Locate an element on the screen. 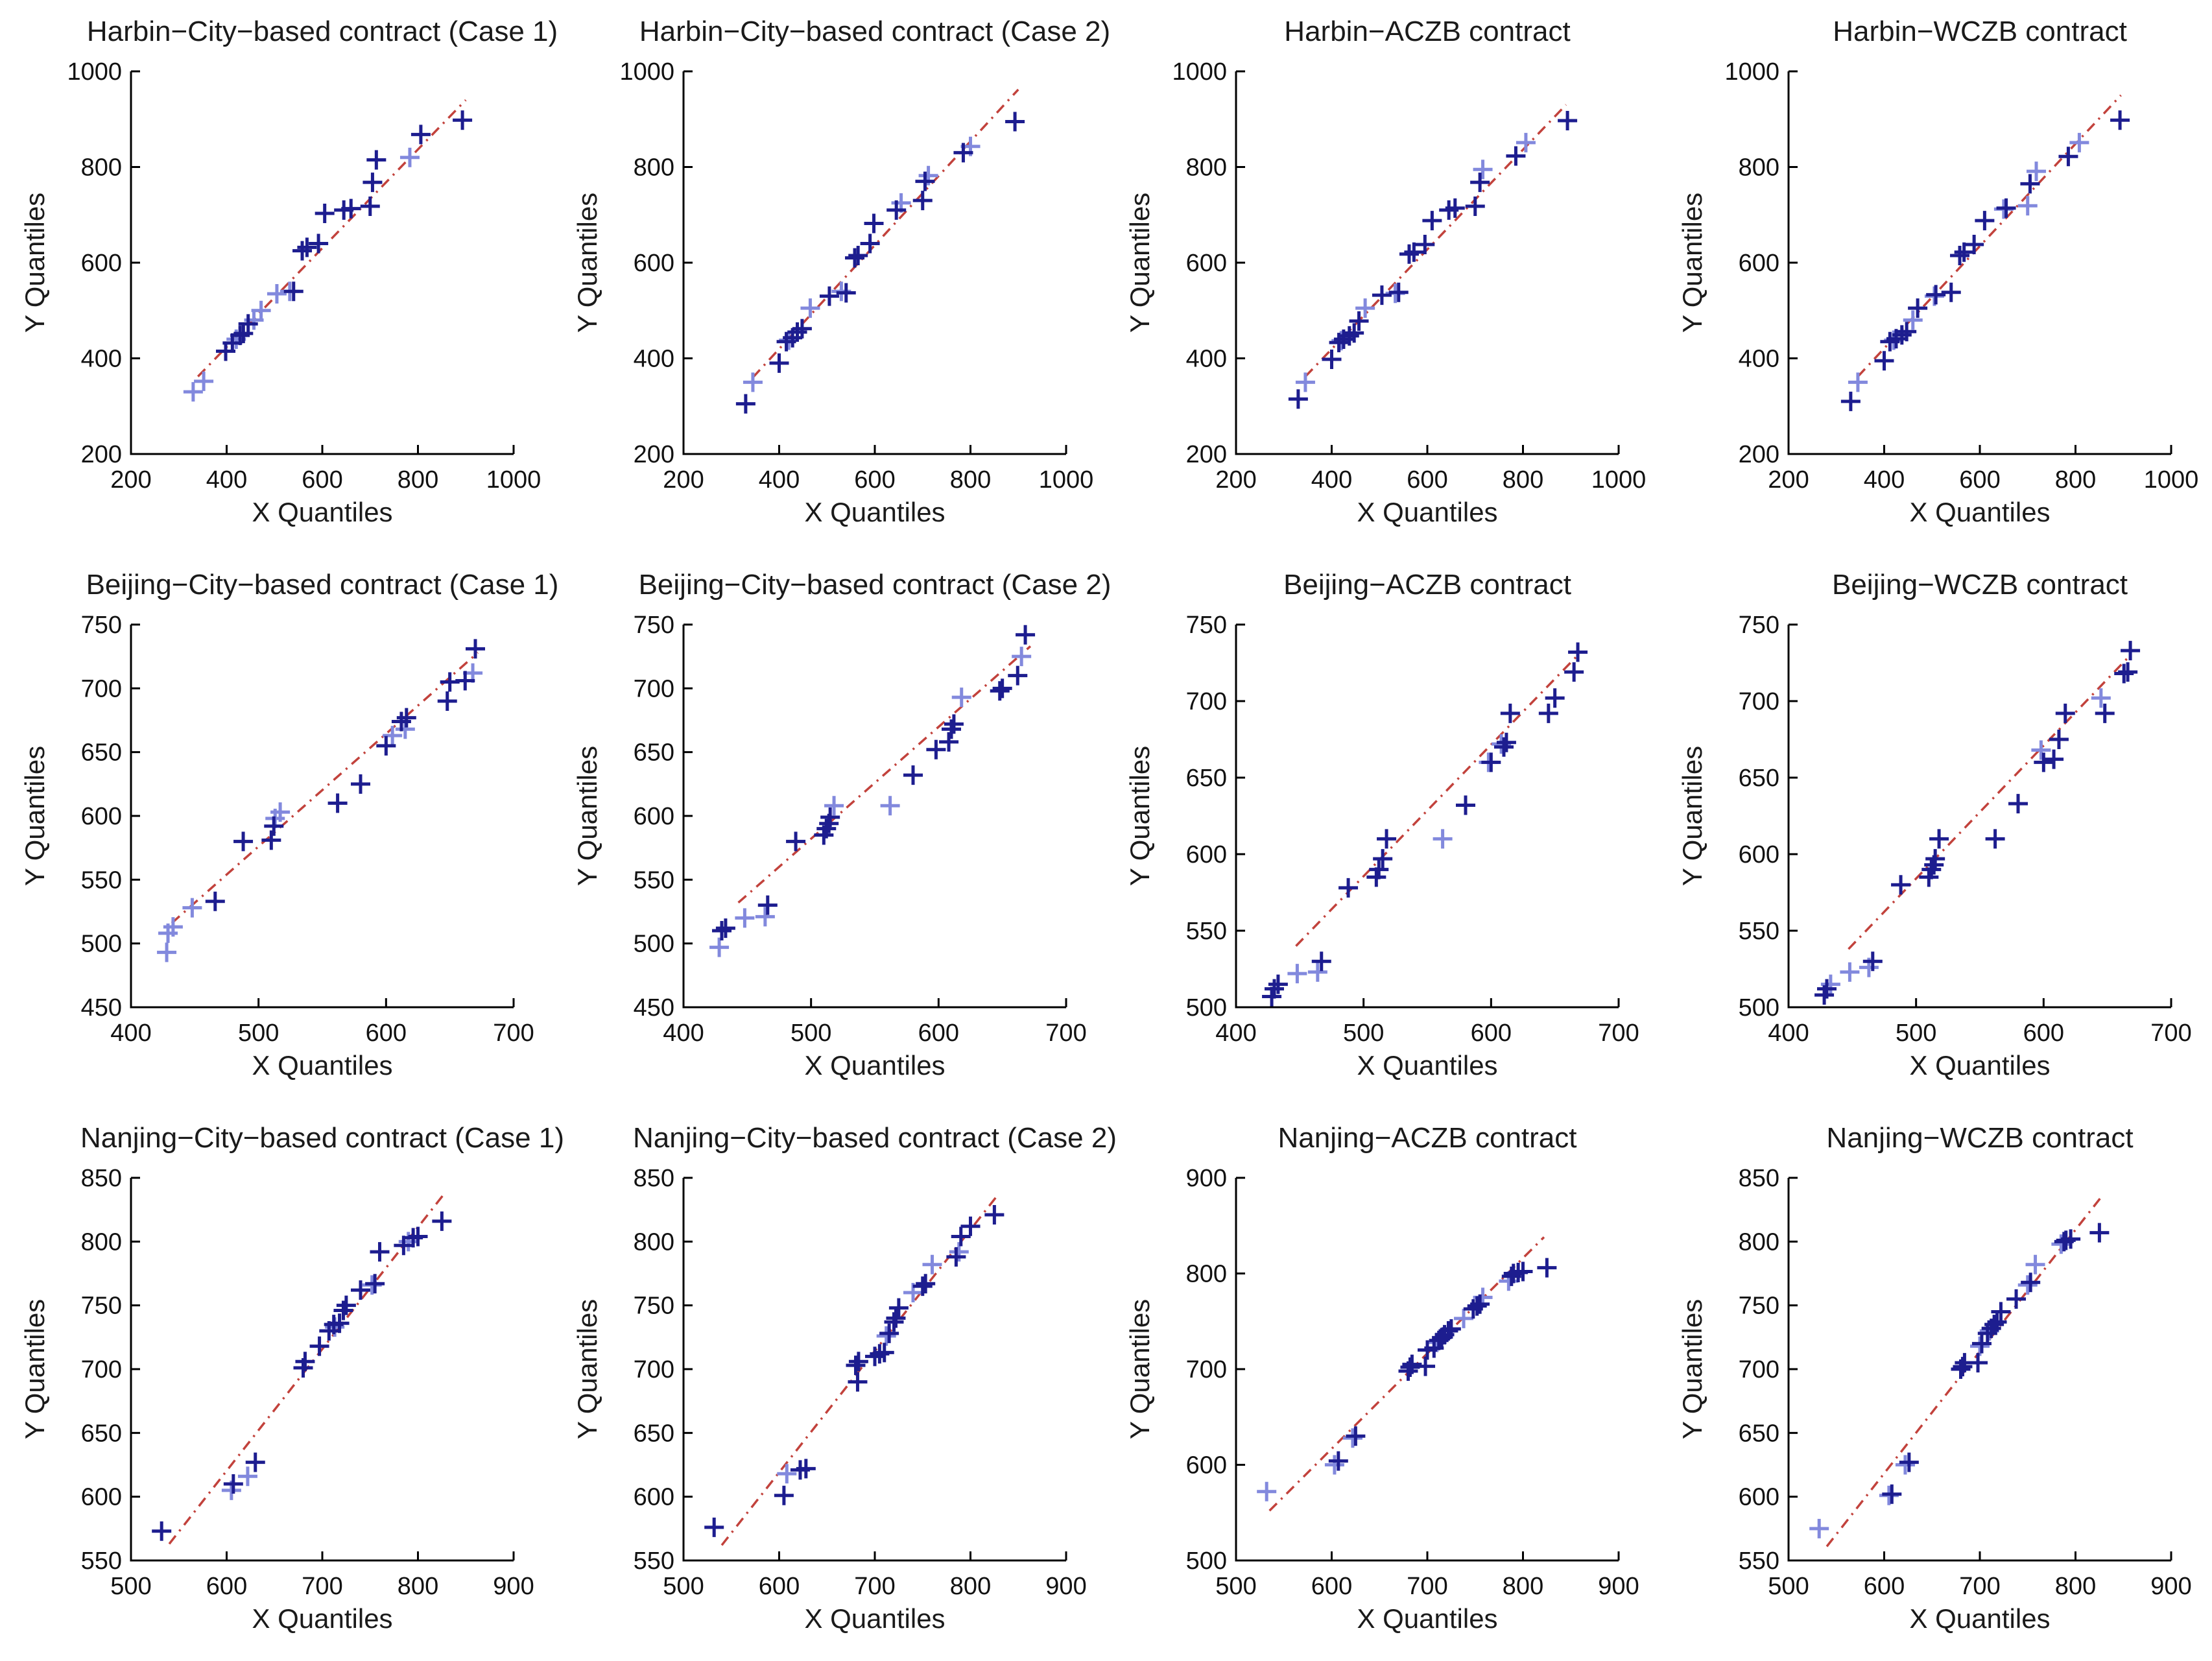  y-tick-label: 400 is located at coordinates (101, 359).